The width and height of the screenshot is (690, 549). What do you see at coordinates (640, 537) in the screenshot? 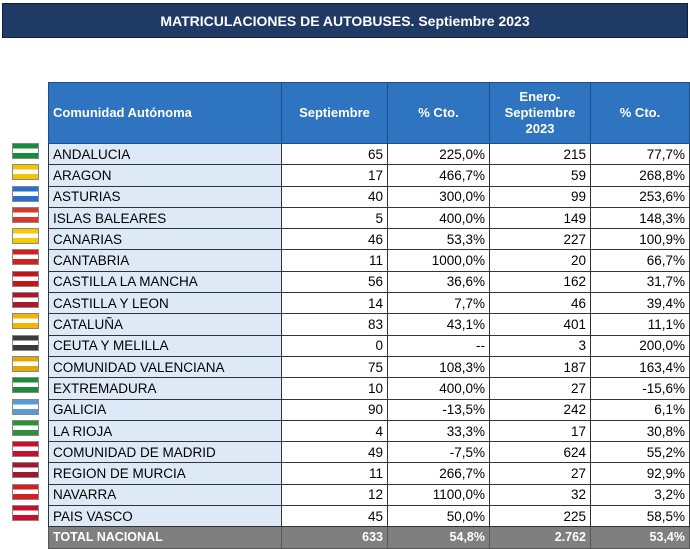
I see `total-growth-ytd-value: 53,4%` at bounding box center [640, 537].